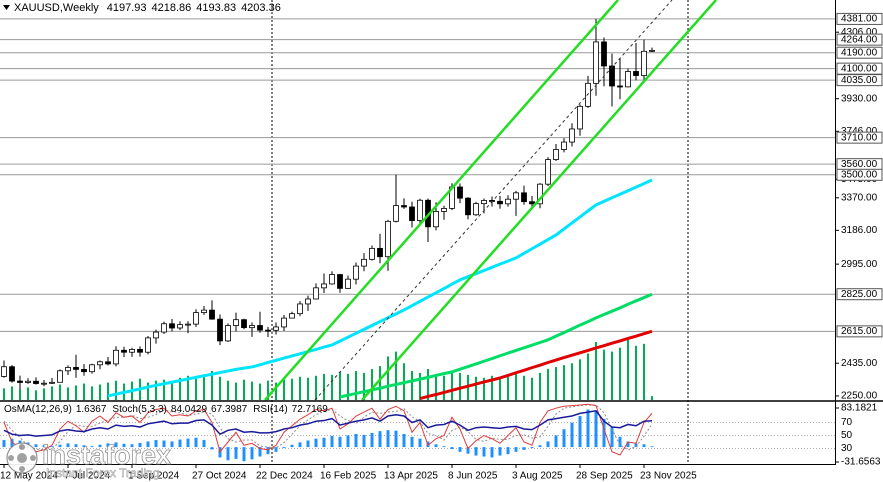 The image size is (883, 482). What do you see at coordinates (229, 409) in the screenshot?
I see `stoch-d-value: 67.3987` at bounding box center [229, 409].